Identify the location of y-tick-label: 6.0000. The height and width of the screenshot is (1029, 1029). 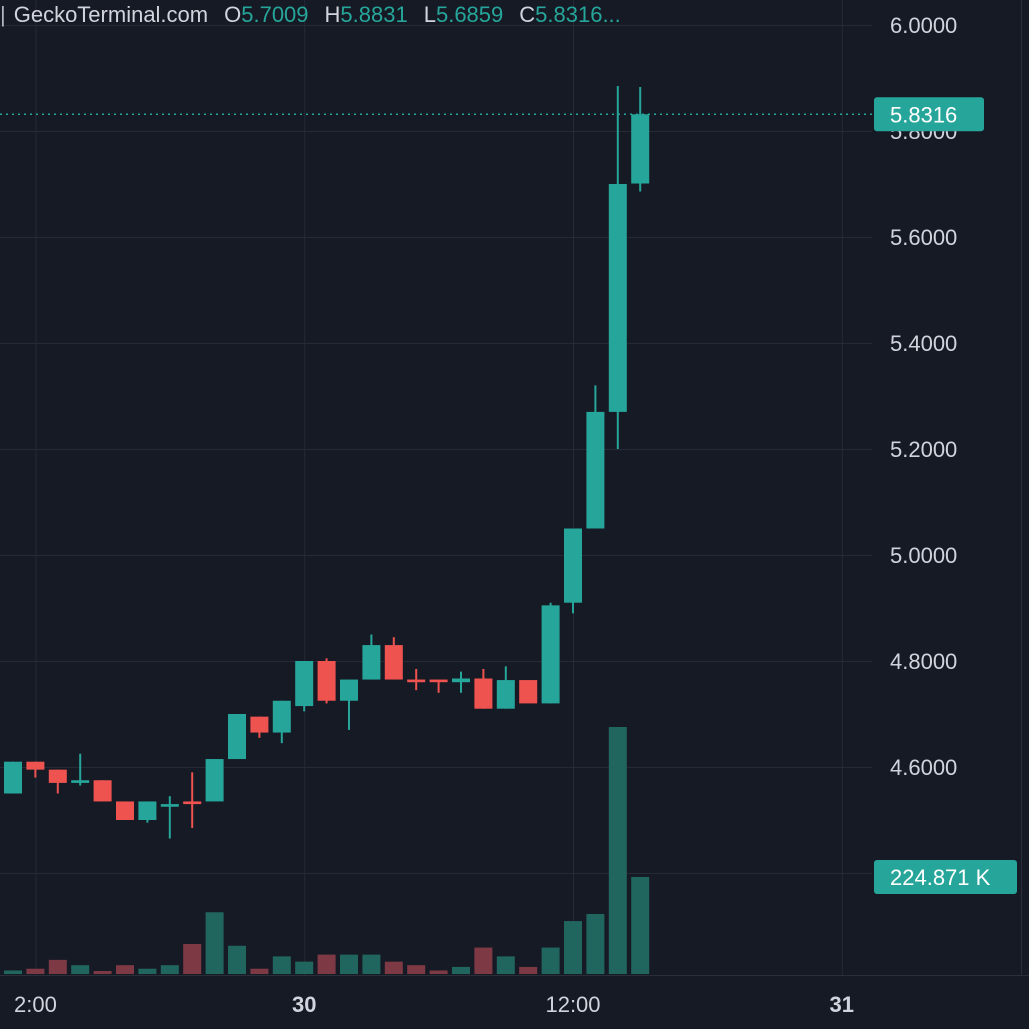
(923, 25).